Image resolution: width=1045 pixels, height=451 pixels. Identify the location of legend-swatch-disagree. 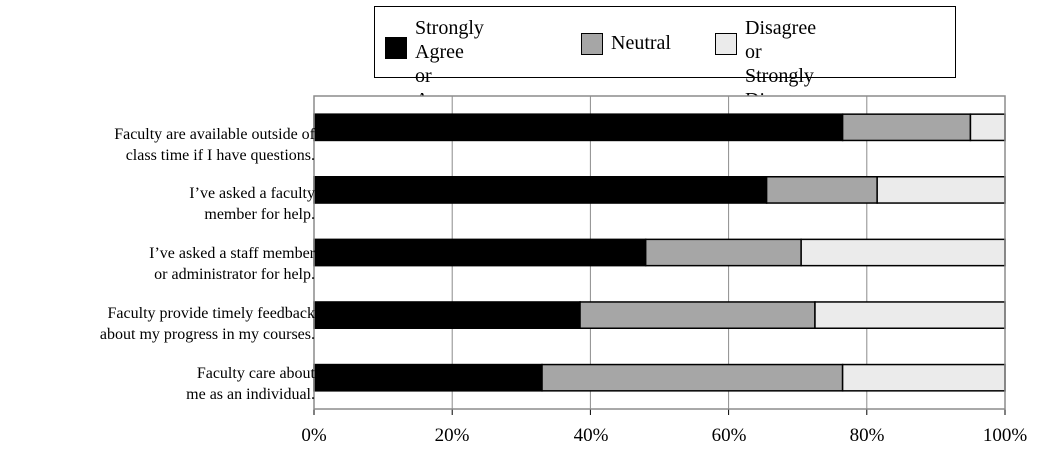
(726, 44).